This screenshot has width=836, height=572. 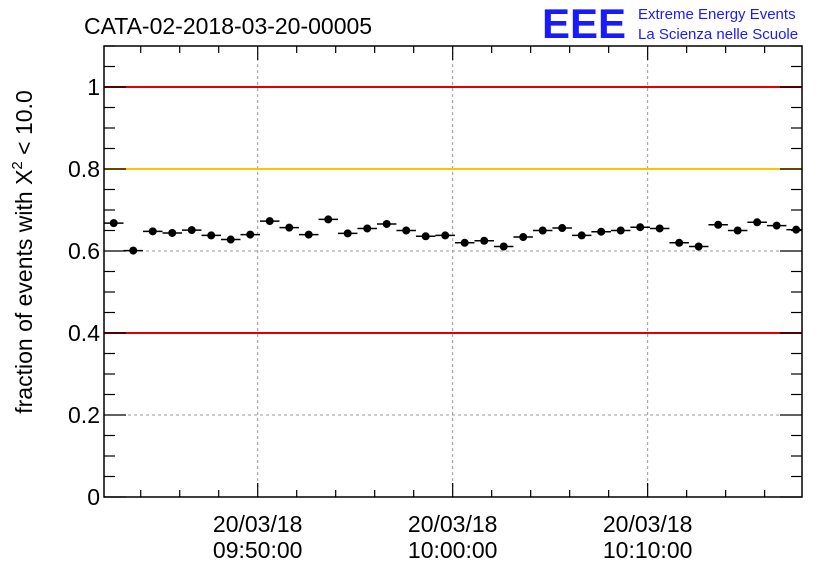 I want to click on y-axis-label-suffix: < 10.0, so click(x=24, y=125).